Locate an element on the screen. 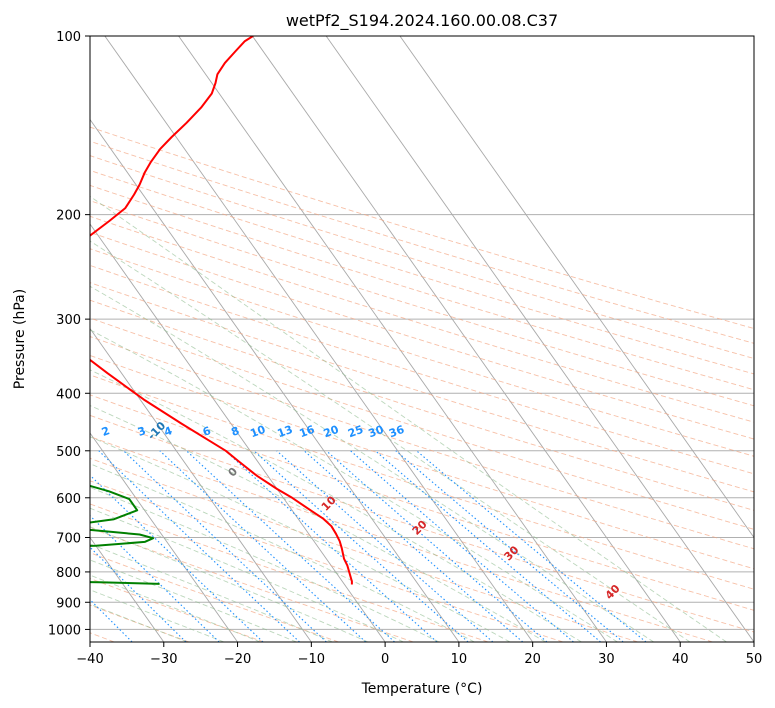 The width and height of the screenshot is (775, 708). x-tick-label: 30 is located at coordinates (606, 659).